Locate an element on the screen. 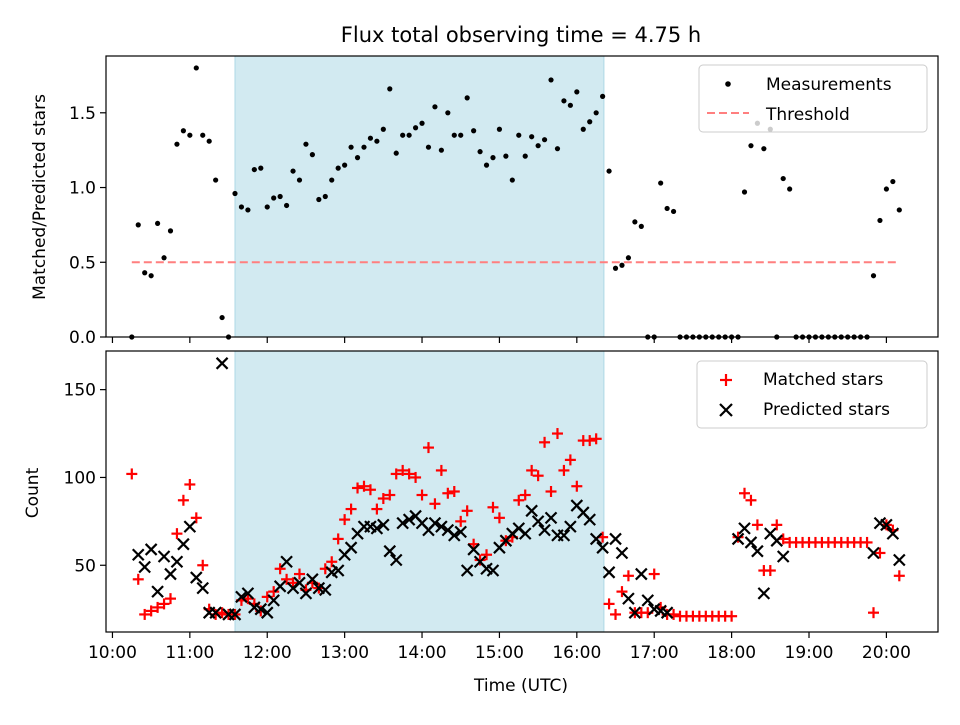  x-tick-label: 13:00 is located at coordinates (344, 653).